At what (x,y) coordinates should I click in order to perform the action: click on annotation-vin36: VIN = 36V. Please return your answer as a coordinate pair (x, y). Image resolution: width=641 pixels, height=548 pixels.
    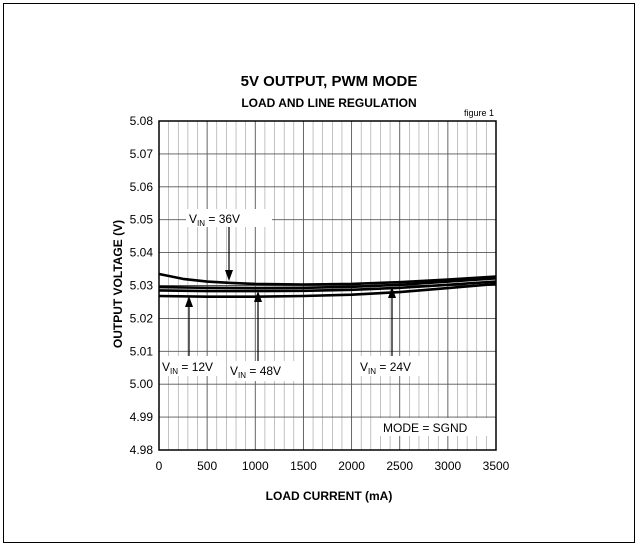
    Looking at the image, I should click on (214, 220).